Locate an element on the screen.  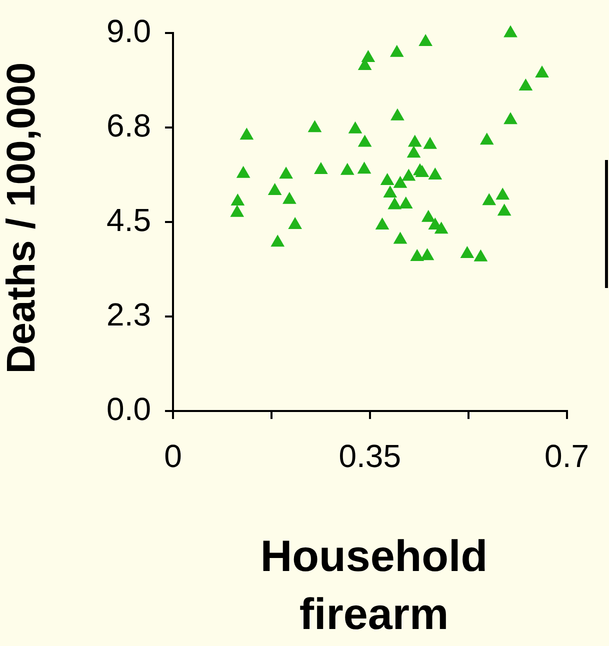
y-tick-label: 2.3 is located at coordinates (128, 314).